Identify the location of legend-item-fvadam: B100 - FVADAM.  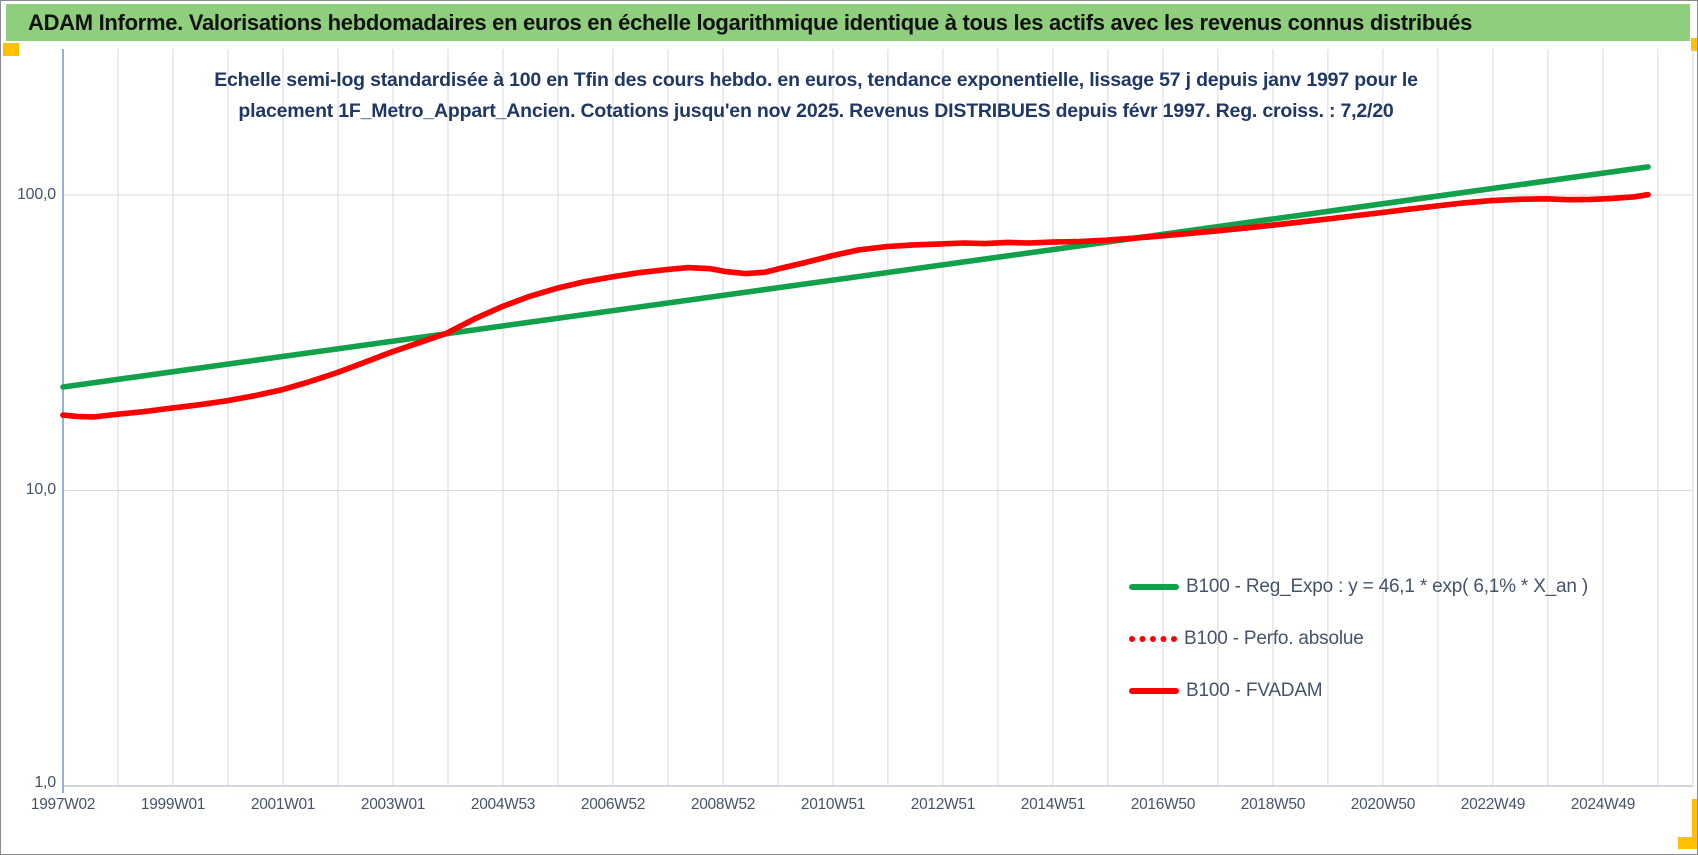
(1358, 691).